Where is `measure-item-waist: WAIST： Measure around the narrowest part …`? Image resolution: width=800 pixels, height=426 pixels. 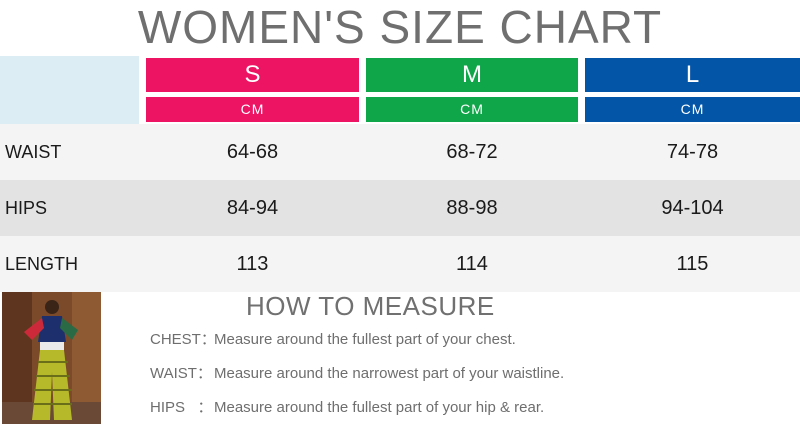 measure-item-waist: WAIST： Measure around the narrowest part … is located at coordinates (357, 374).